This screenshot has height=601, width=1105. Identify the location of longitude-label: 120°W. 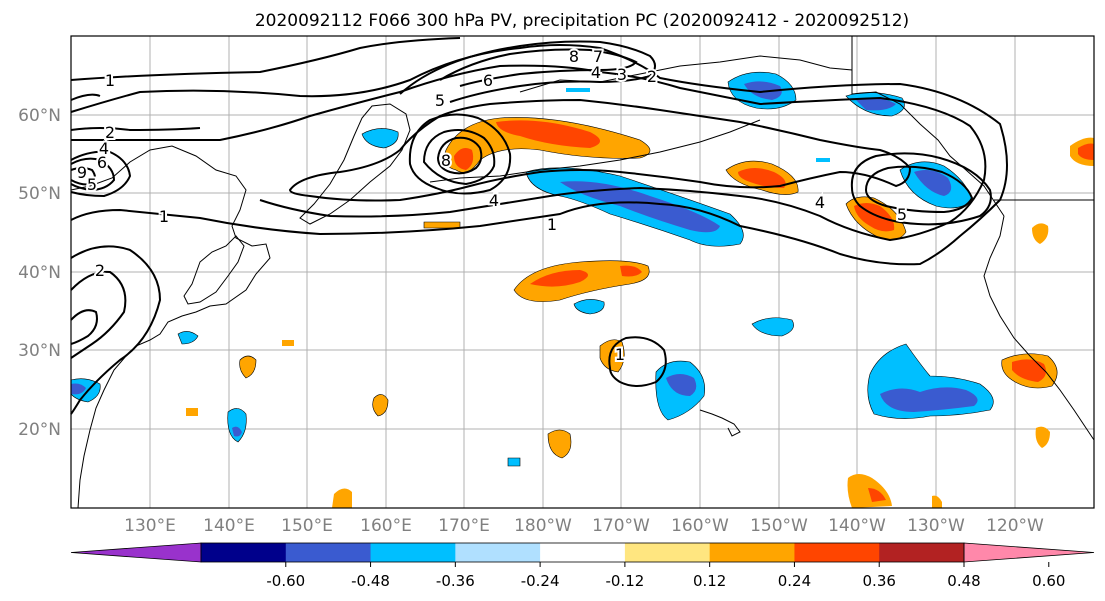
(1015, 526).